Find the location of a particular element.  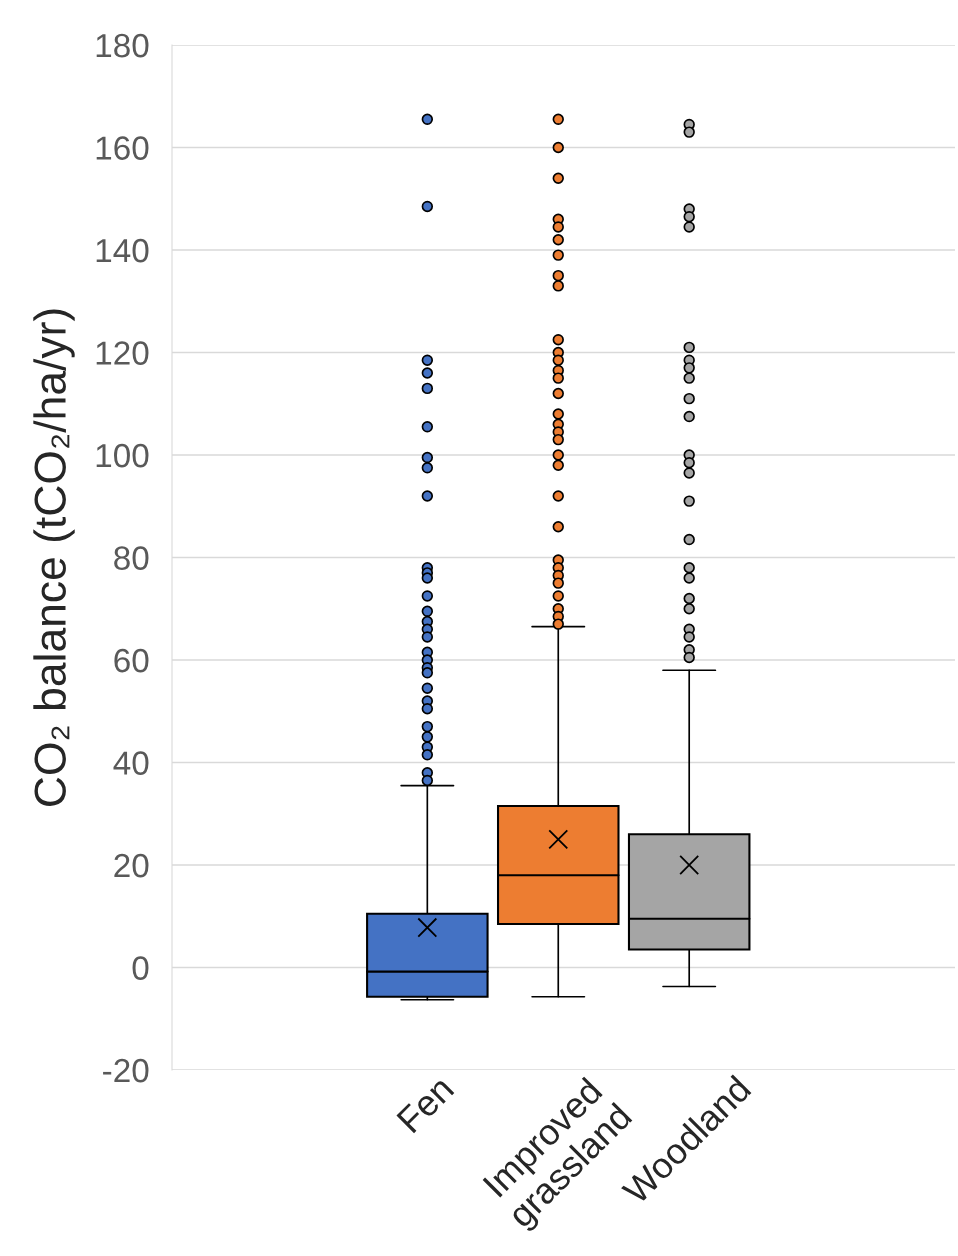

y-tick-label: 140 is located at coordinates (122, 250).